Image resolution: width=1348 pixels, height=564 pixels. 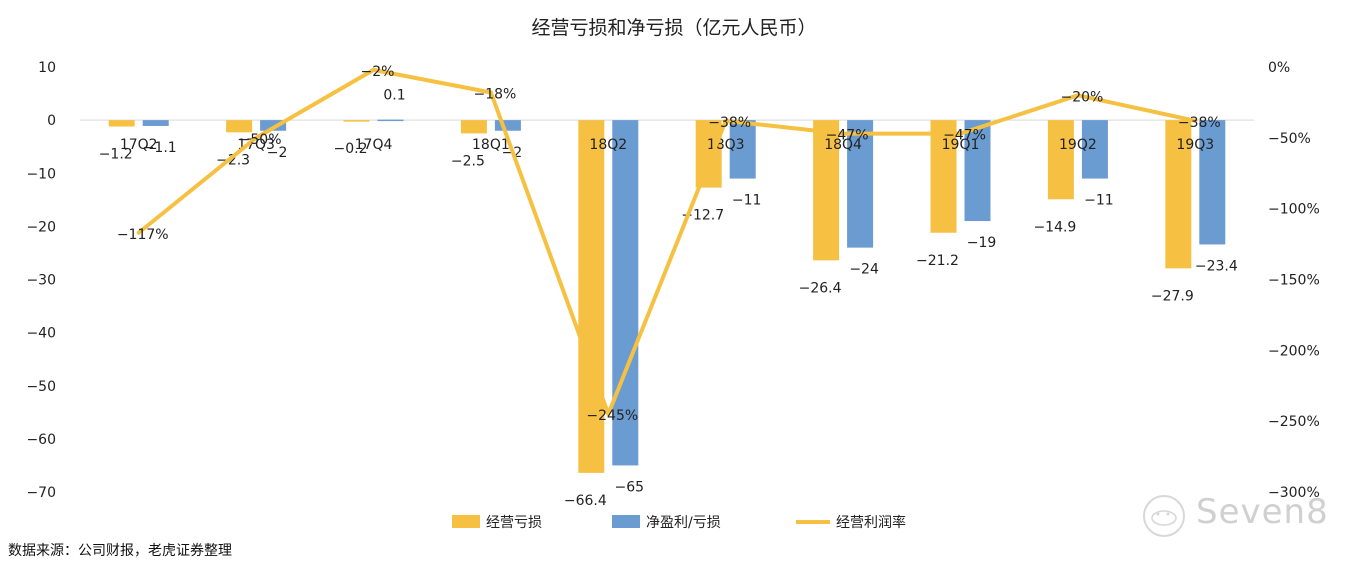 I want to click on x-tick-label: 17Q4, so click(x=374, y=145).